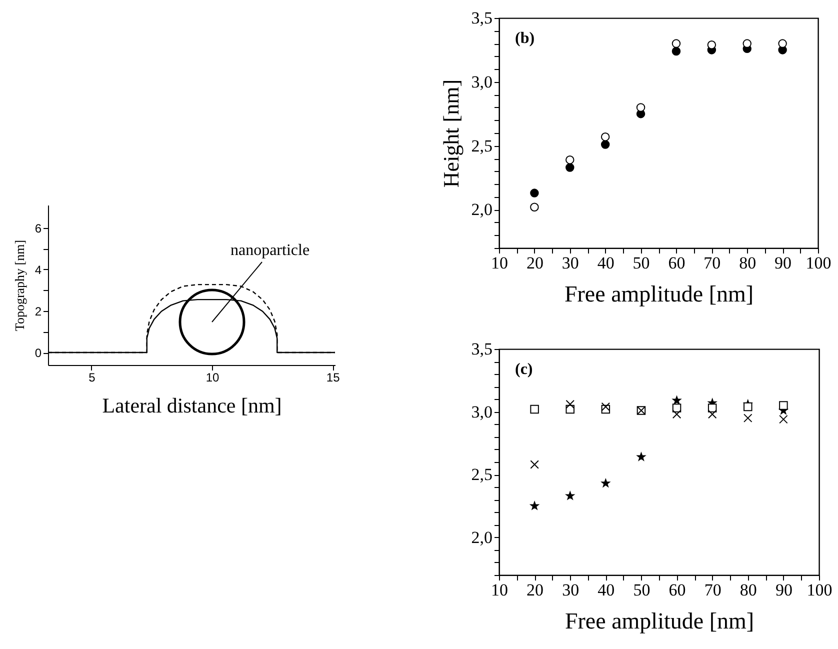  I want to click on annotation: (c), so click(524, 369).